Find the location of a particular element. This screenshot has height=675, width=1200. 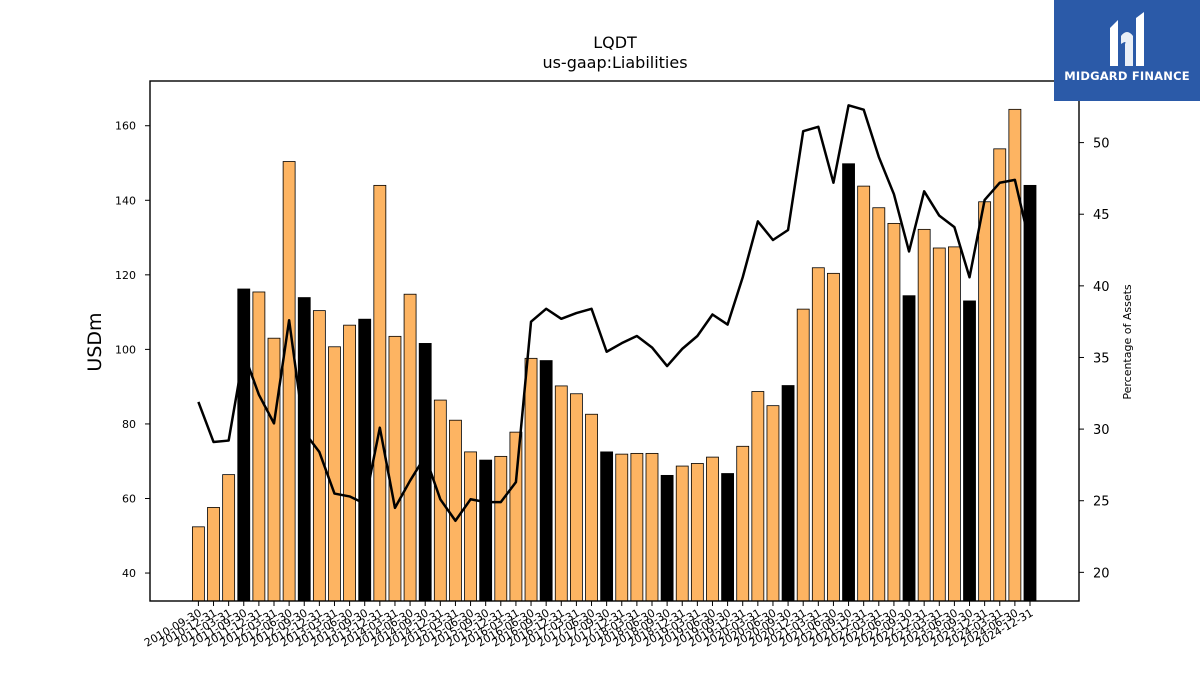

y-tick-label: 100 is located at coordinates (125, 349).